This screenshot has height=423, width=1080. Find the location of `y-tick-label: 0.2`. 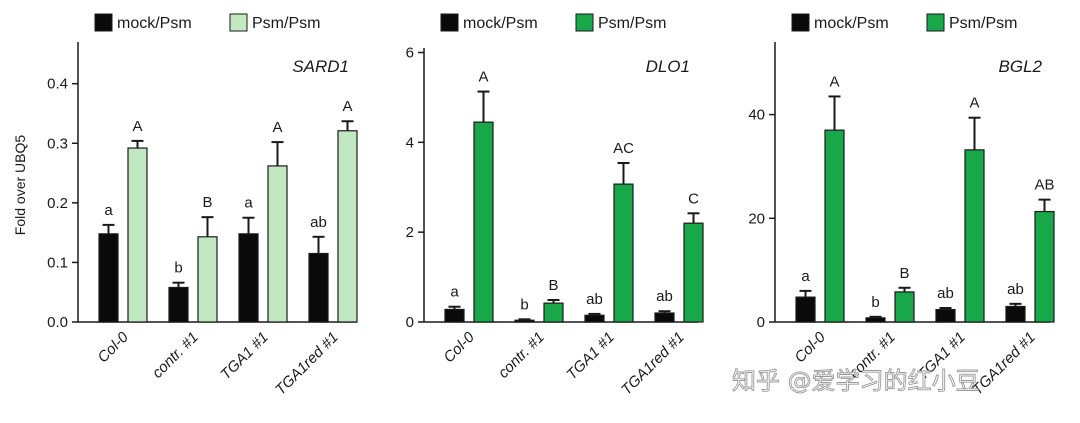

y-tick-label: 0.2 is located at coordinates (57, 203).